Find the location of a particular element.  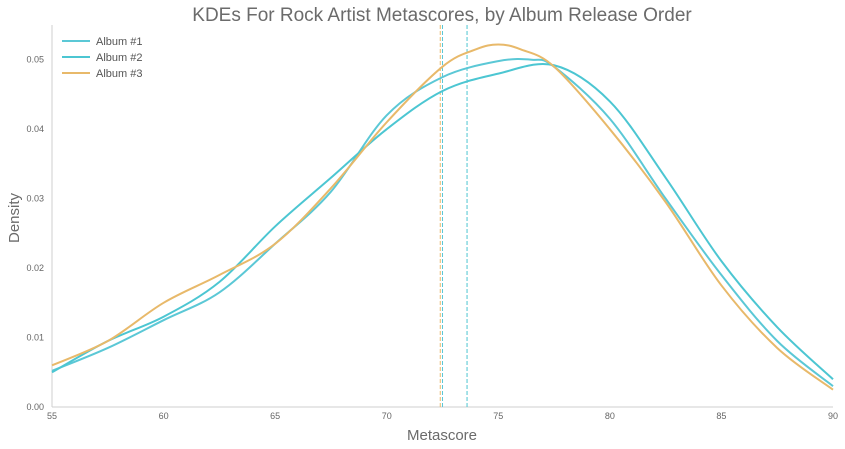

x-tick-label: 60 is located at coordinates (164, 416).